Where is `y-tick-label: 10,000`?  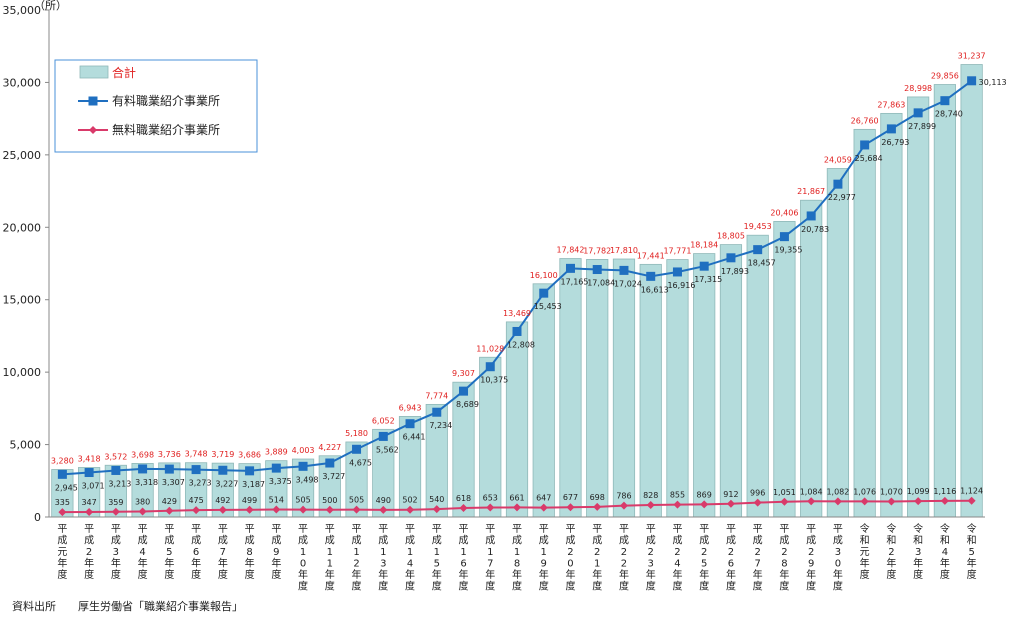 y-tick-label: 10,000 is located at coordinates (22, 372).